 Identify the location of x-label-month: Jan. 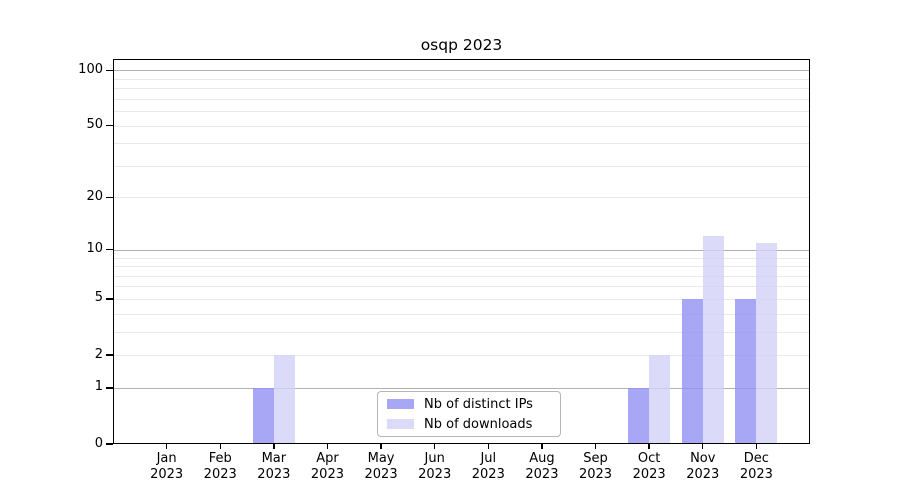
(166, 458).